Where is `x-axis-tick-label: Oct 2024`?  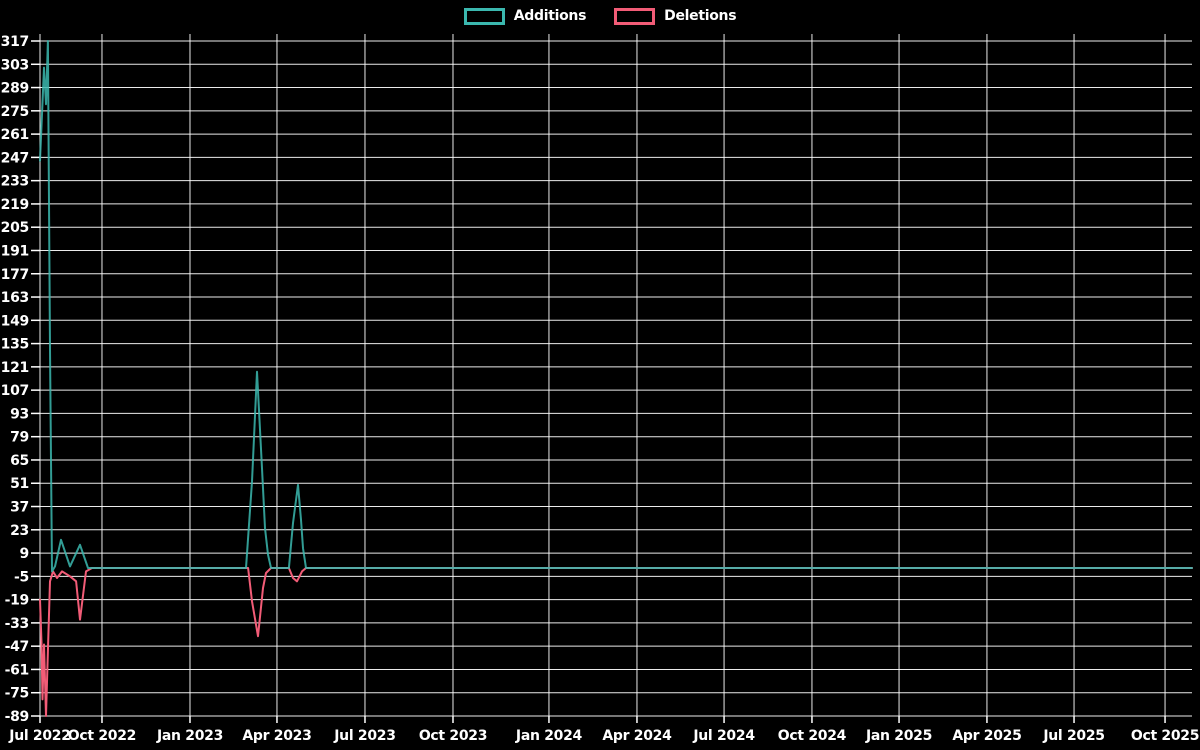
x-axis-tick-label: Oct 2024 is located at coordinates (812, 736).